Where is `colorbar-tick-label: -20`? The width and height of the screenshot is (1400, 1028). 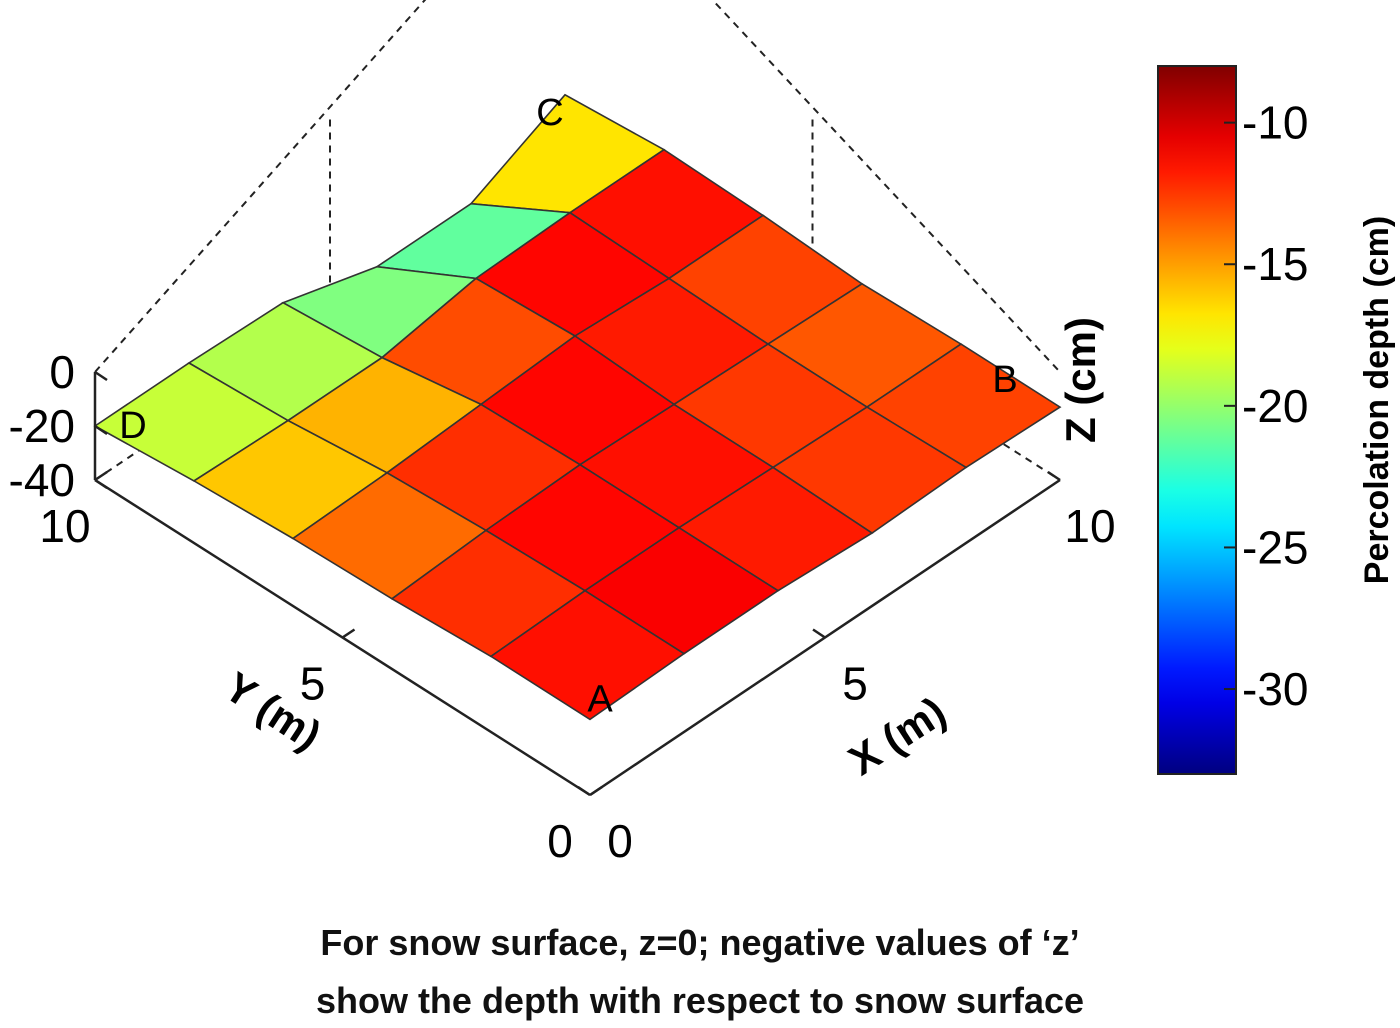 colorbar-tick-label: -20 is located at coordinates (1275, 406).